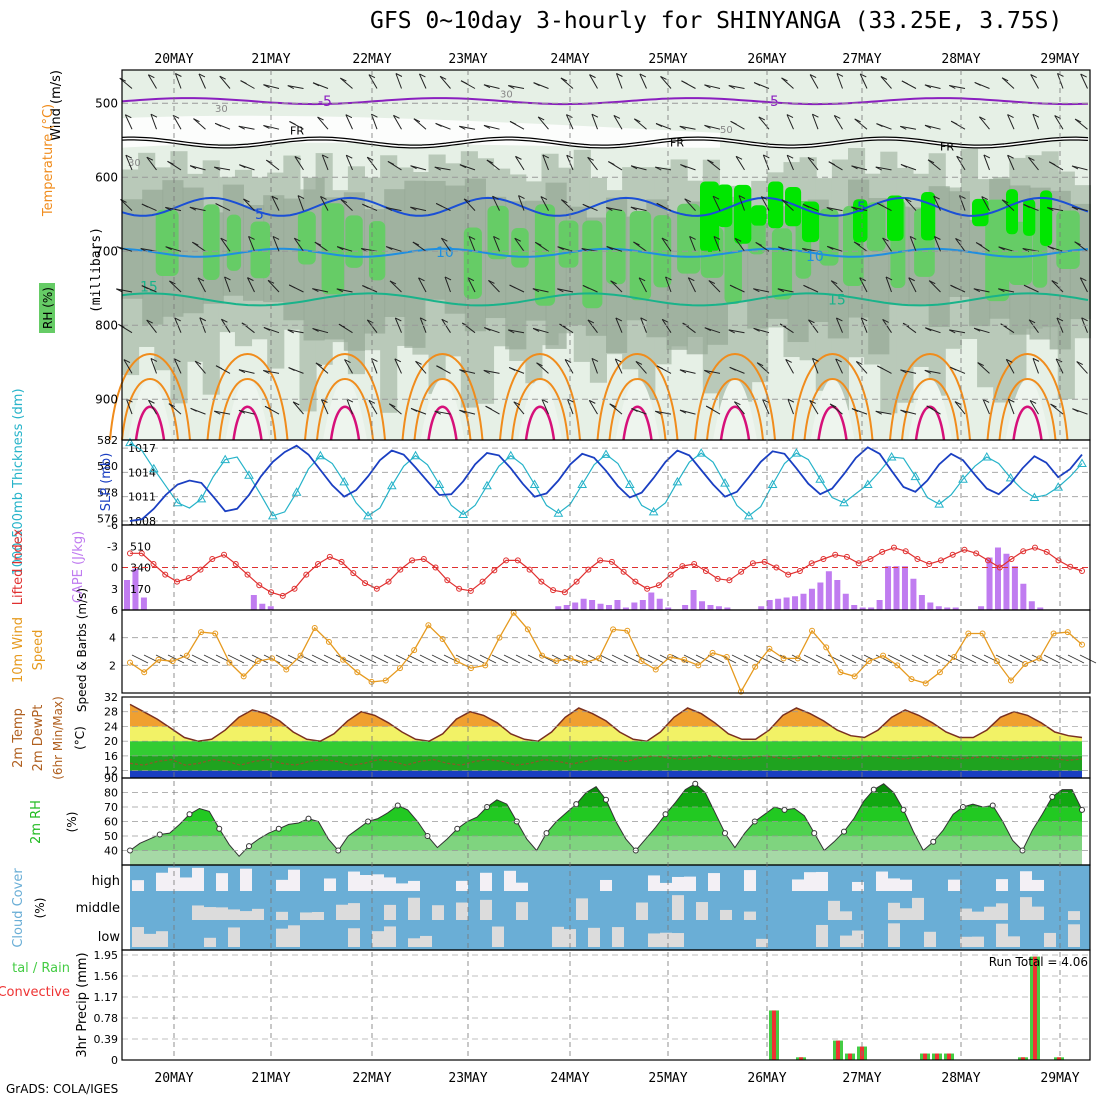 The height and width of the screenshot is (1100, 1100). Describe the element at coordinates (506, 94) in the screenshot. I see `rh-label: 30` at that location.